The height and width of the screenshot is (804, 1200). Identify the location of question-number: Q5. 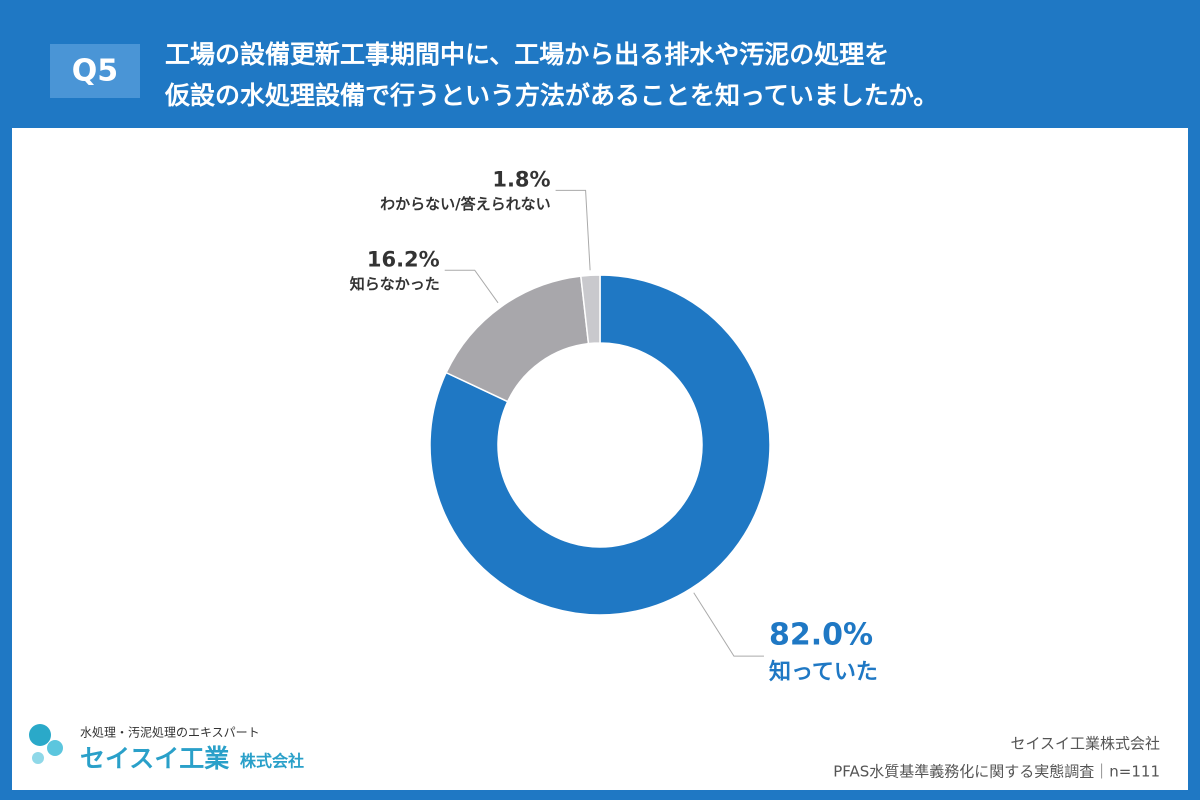
(95, 71).